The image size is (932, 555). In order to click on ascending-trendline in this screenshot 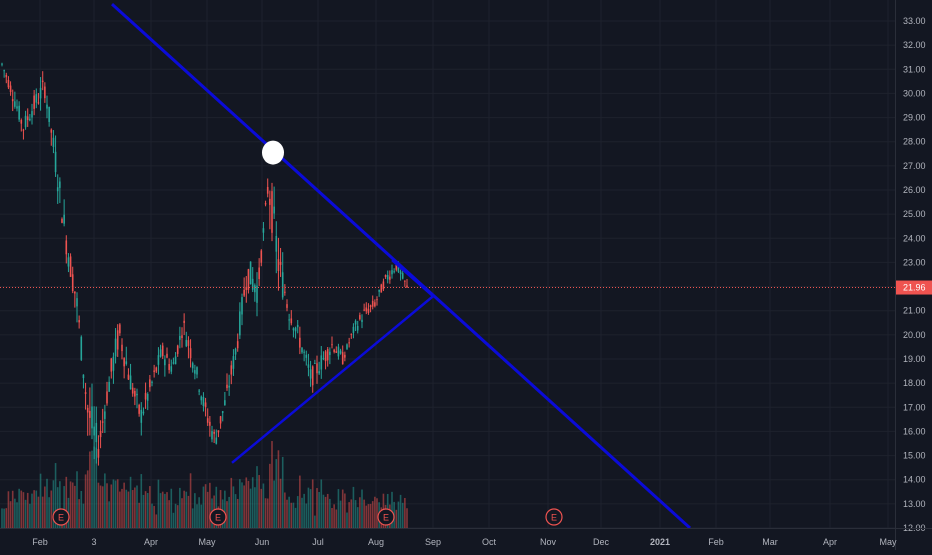, I will do `click(332, 379)`.